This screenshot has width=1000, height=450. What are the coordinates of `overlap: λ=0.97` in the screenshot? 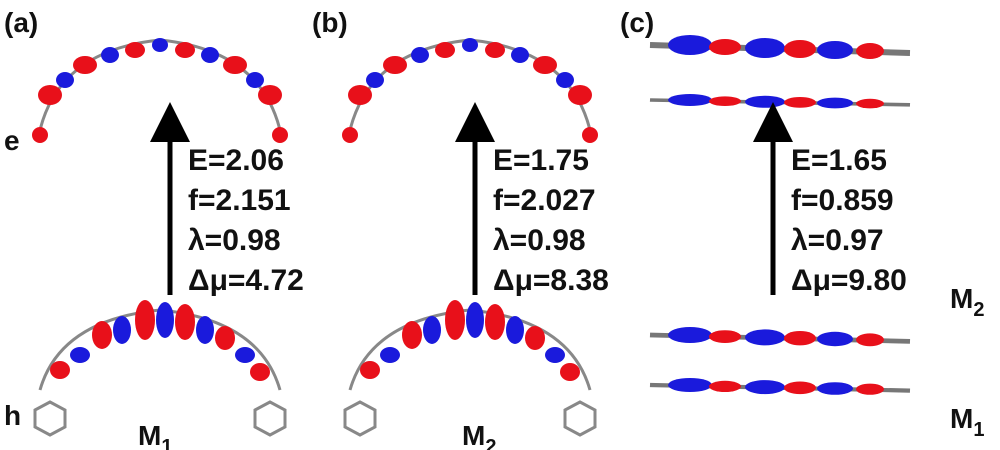 It's located at (837, 240).